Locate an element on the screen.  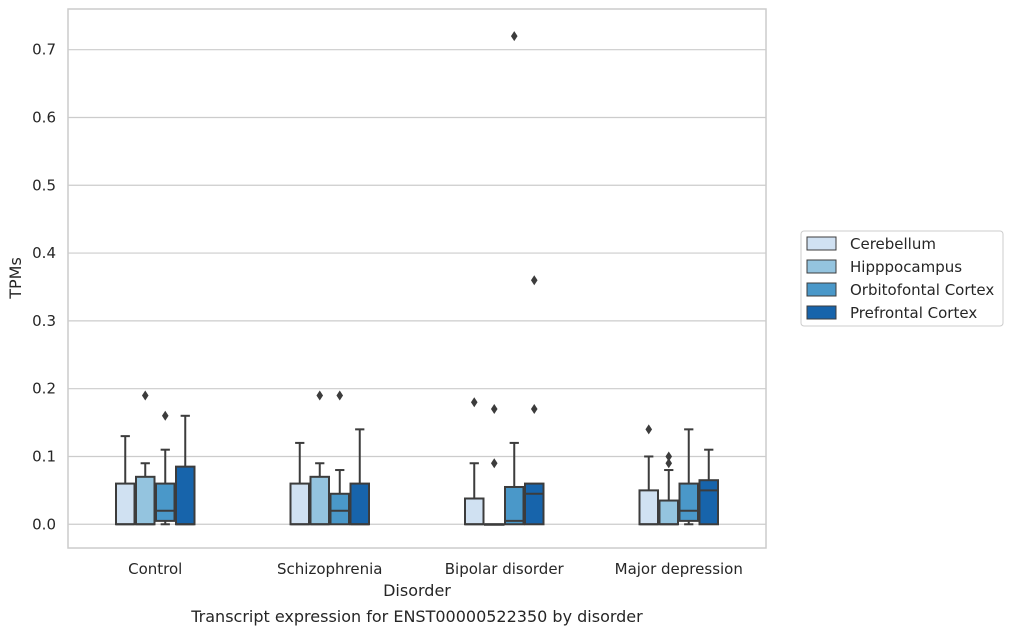
y-tick-label: 0.7 is located at coordinates (44, 50).